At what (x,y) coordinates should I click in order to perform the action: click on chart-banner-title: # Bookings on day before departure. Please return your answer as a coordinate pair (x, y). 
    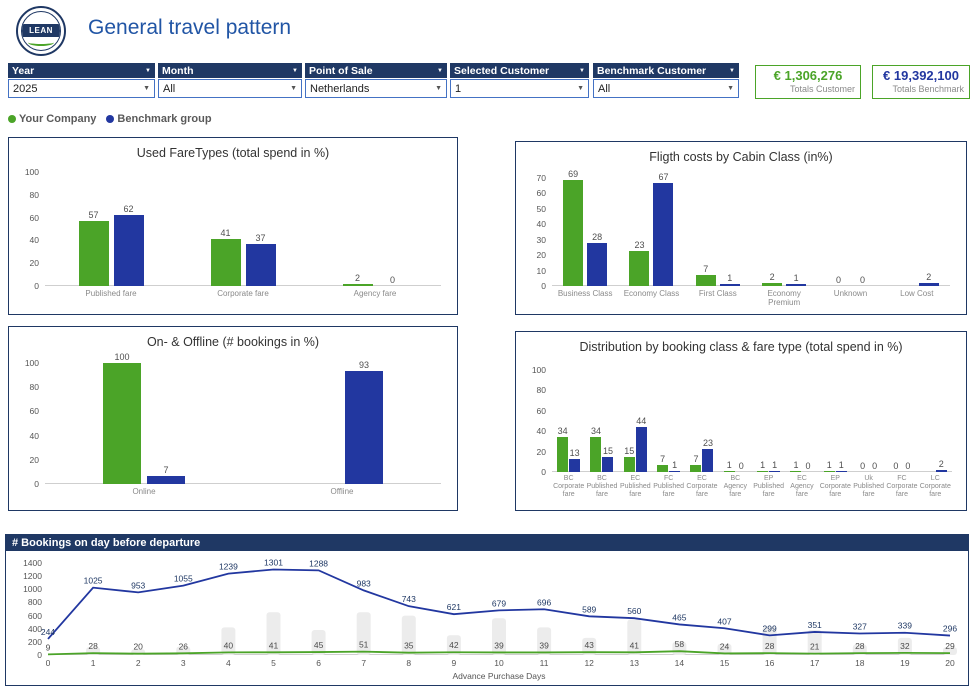
    Looking at the image, I should click on (487, 543).